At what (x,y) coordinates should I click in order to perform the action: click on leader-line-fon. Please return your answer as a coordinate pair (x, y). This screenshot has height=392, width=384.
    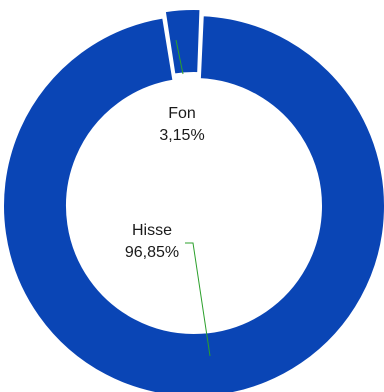
    Looking at the image, I should click on (179, 57).